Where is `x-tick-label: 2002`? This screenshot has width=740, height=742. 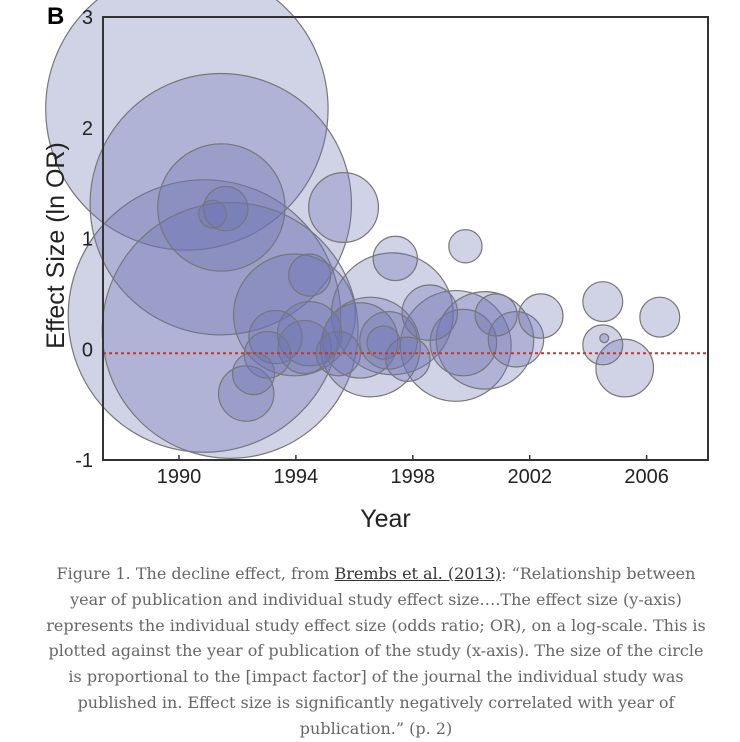 x-tick-label: 2002 is located at coordinates (529, 477).